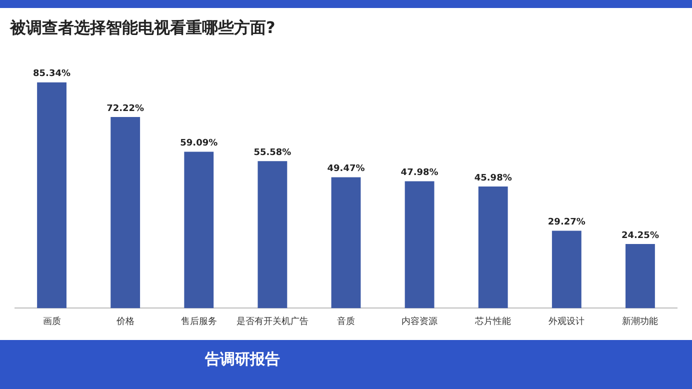 The width and height of the screenshot is (692, 389). Describe the element at coordinates (51, 321) in the screenshot. I see `x-tick-label: 画质` at that location.